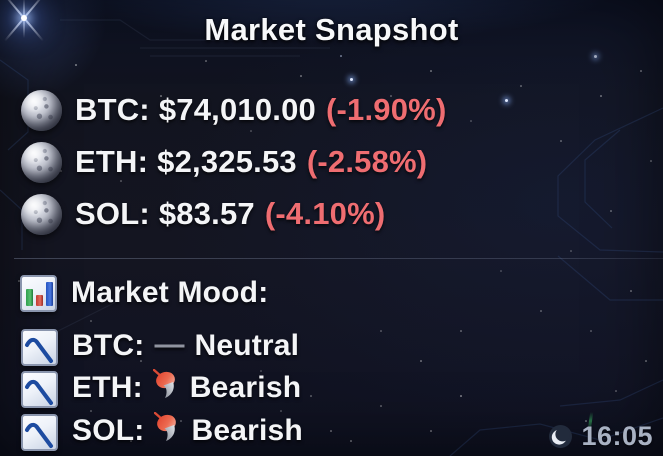 The height and width of the screenshot is (456, 663). Describe the element at coordinates (112, 213) in the screenshot. I see `price-symbol: SOL:` at that location.